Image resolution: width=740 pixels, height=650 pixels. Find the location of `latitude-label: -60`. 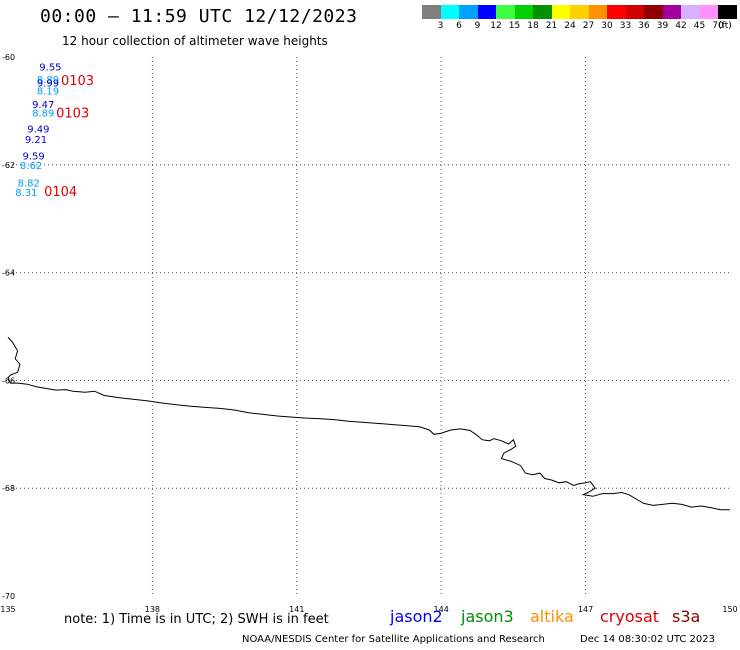

latitude-label: -60 is located at coordinates (8, 57).